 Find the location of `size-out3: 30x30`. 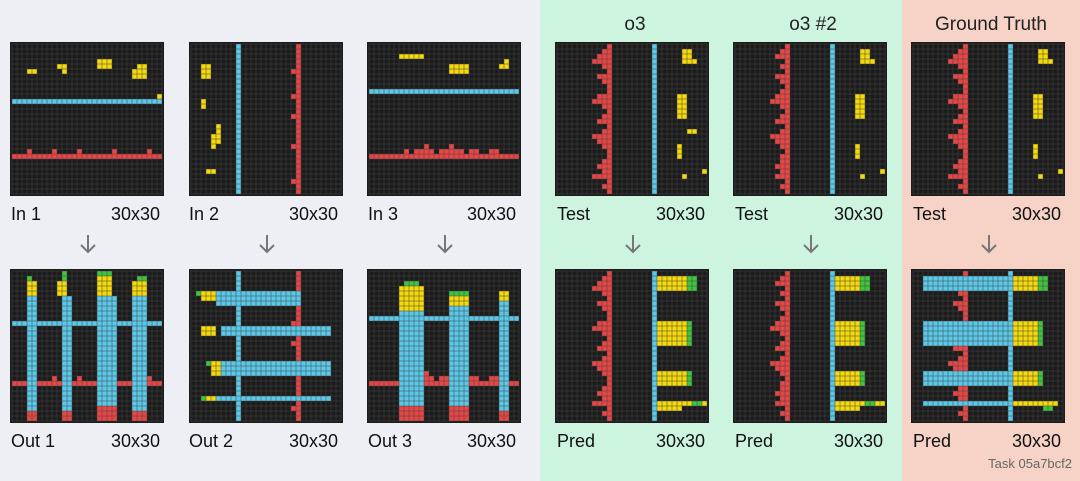

size-out3: 30x30 is located at coordinates (492, 441).